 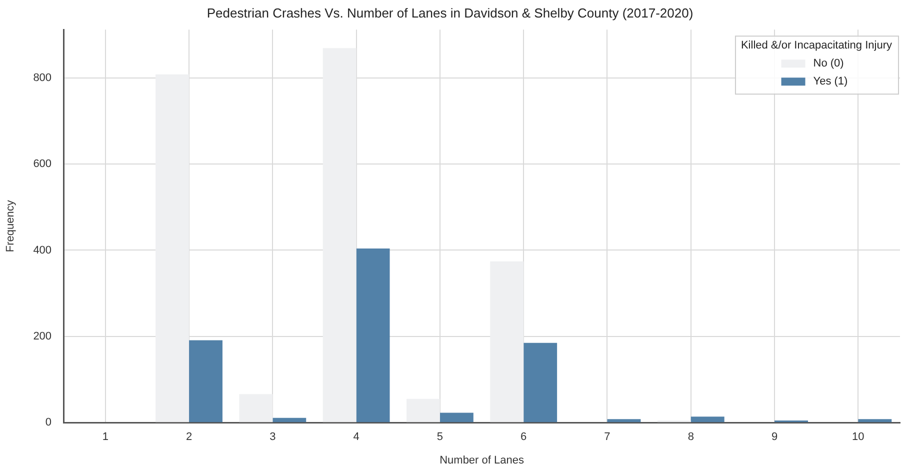 What do you see at coordinates (48, 422) in the screenshot?
I see `y-tick-label: 0` at bounding box center [48, 422].